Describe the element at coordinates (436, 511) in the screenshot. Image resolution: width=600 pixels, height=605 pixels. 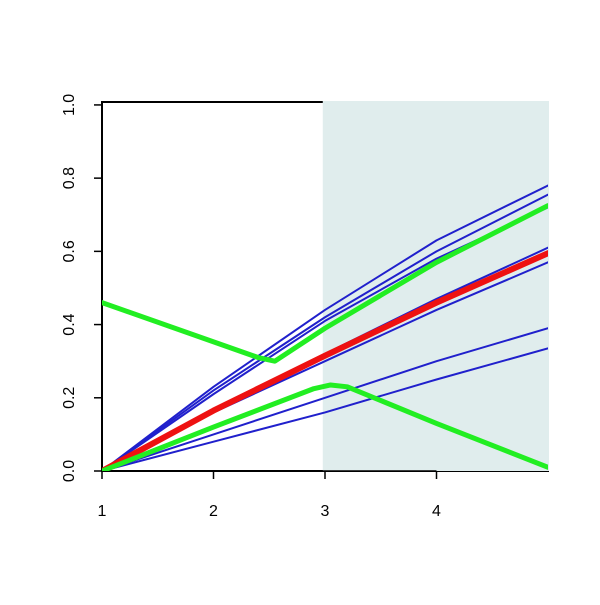
I see `x-tick-label: 4` at that location.